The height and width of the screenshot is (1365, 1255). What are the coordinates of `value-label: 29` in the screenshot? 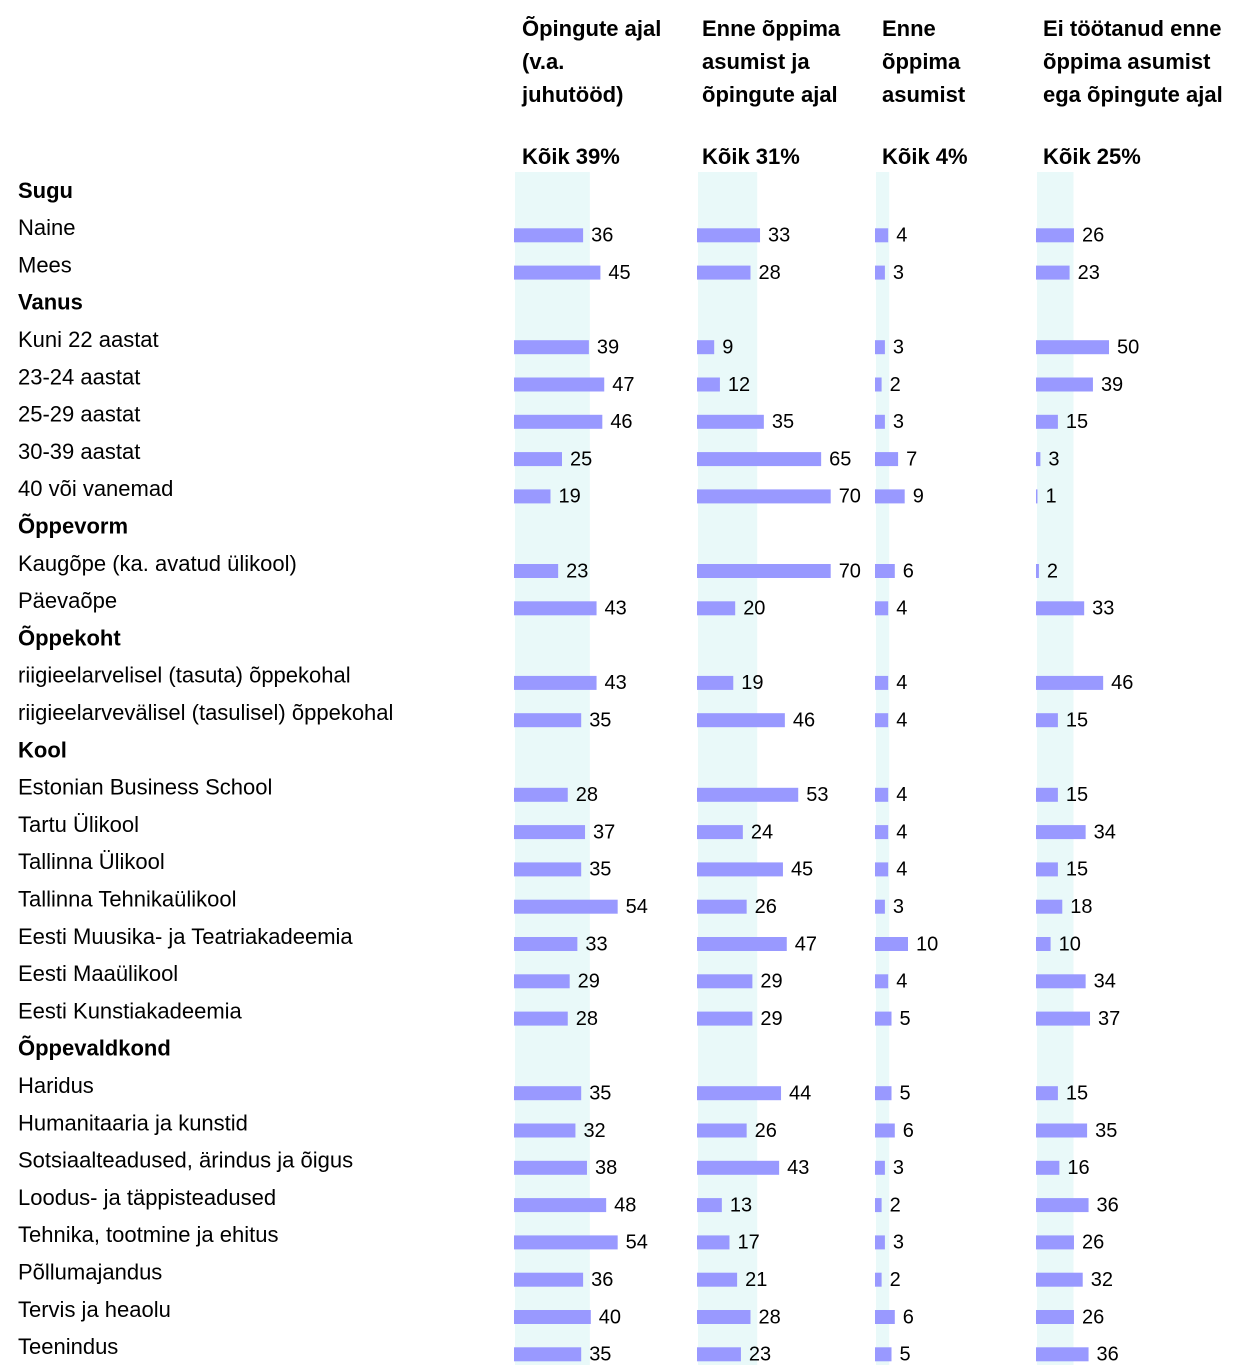 It's located at (771, 982).